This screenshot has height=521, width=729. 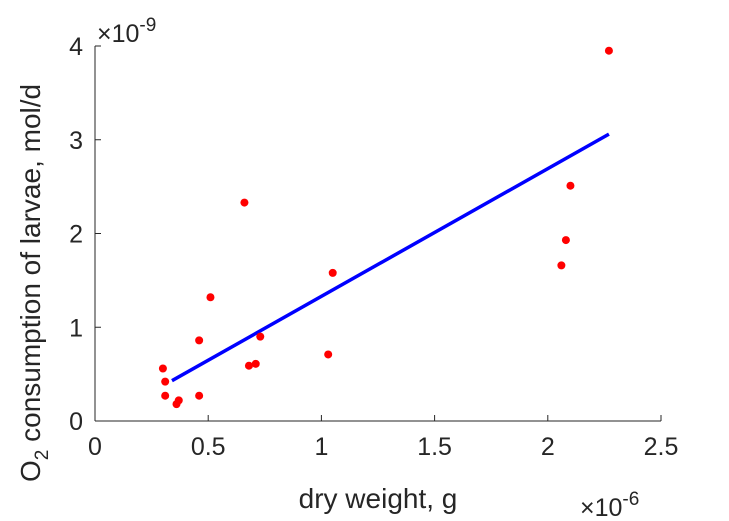 What do you see at coordinates (147, 25) in the screenshot?
I see `y-exponent-power: -9` at bounding box center [147, 25].